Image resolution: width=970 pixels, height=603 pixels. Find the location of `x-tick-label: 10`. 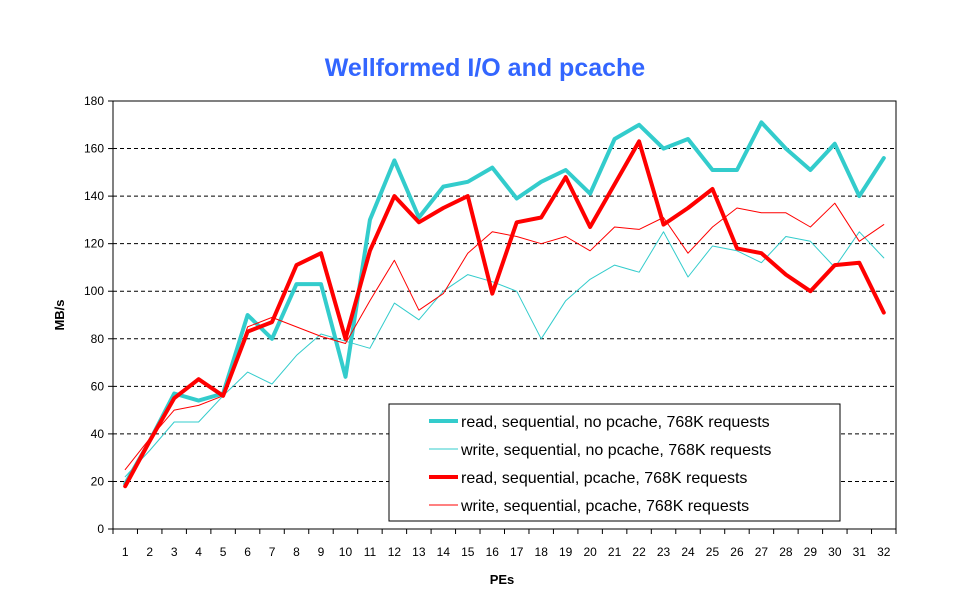

x-tick-label: 10 is located at coordinates (346, 552).